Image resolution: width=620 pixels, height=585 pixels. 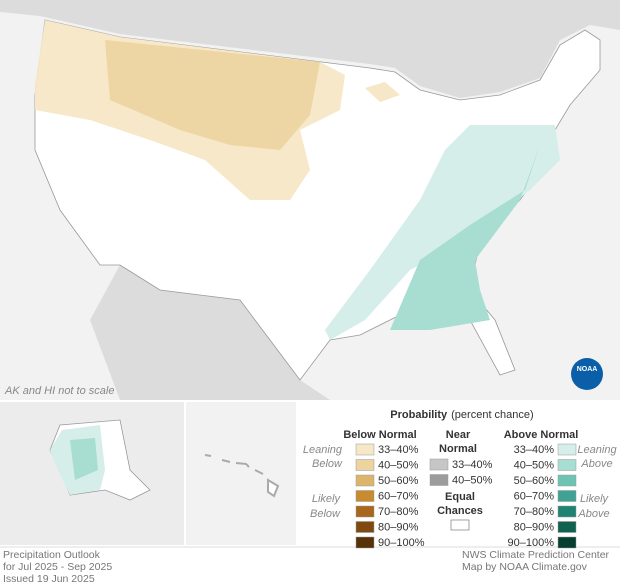 I want to click on hawaii-panel, so click(x=241, y=473).